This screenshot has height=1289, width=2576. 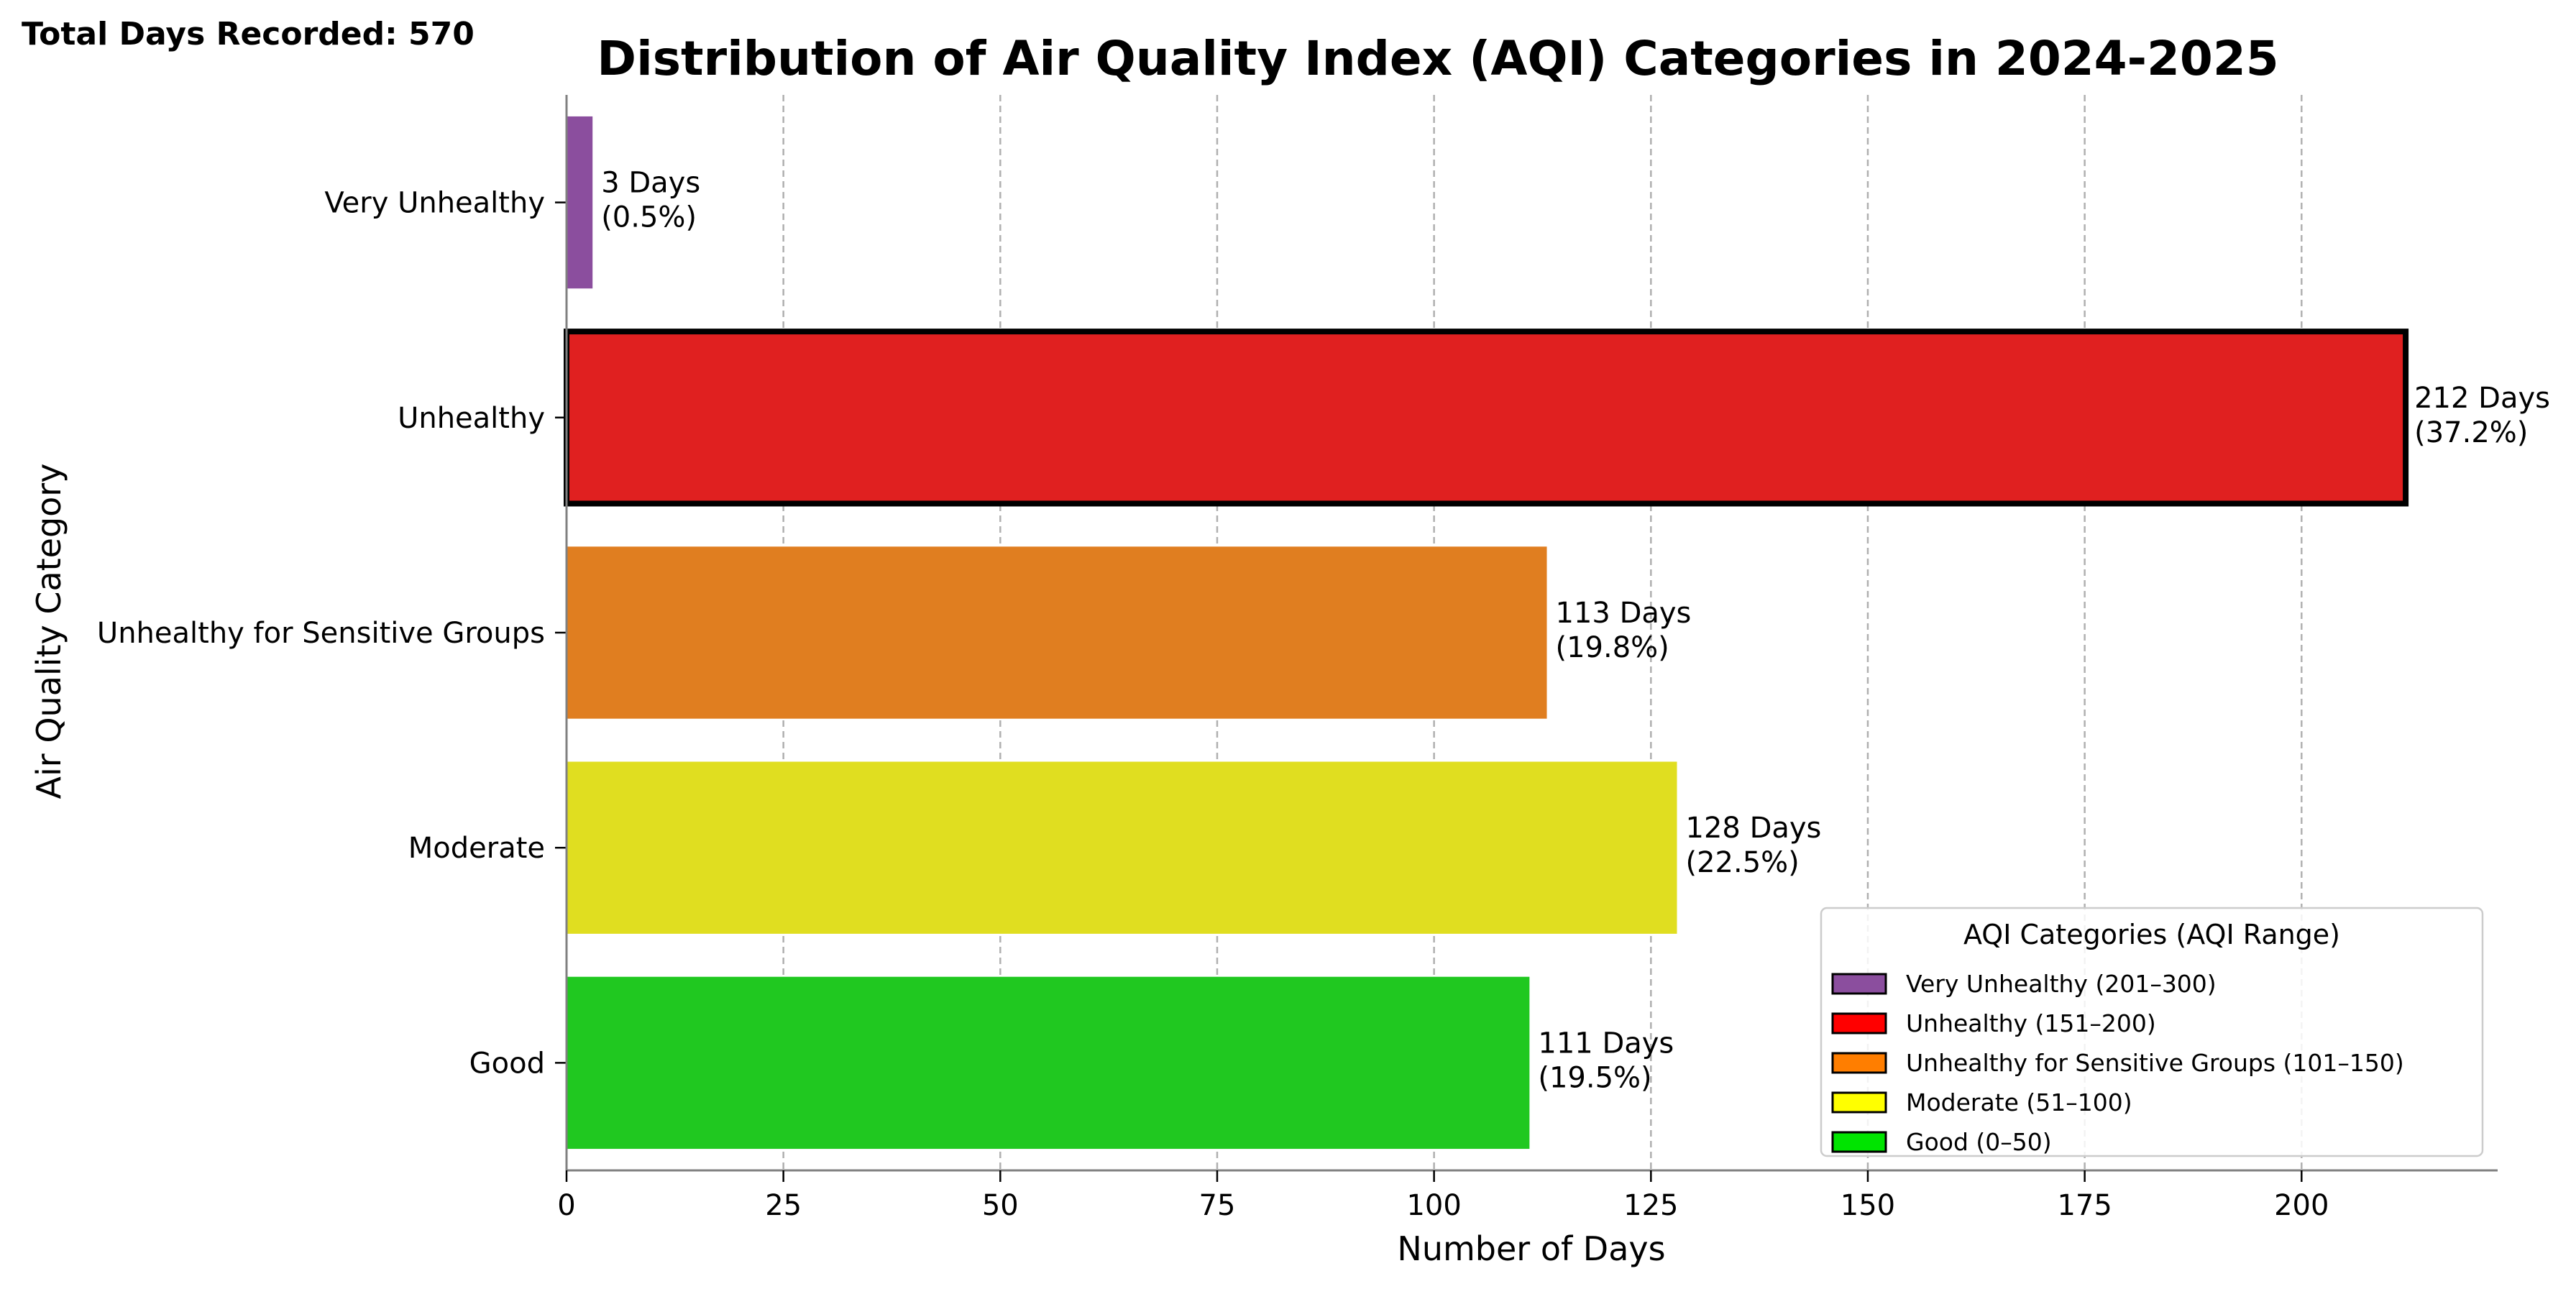 I want to click on bar-very-unhealthy, so click(x=580, y=202).